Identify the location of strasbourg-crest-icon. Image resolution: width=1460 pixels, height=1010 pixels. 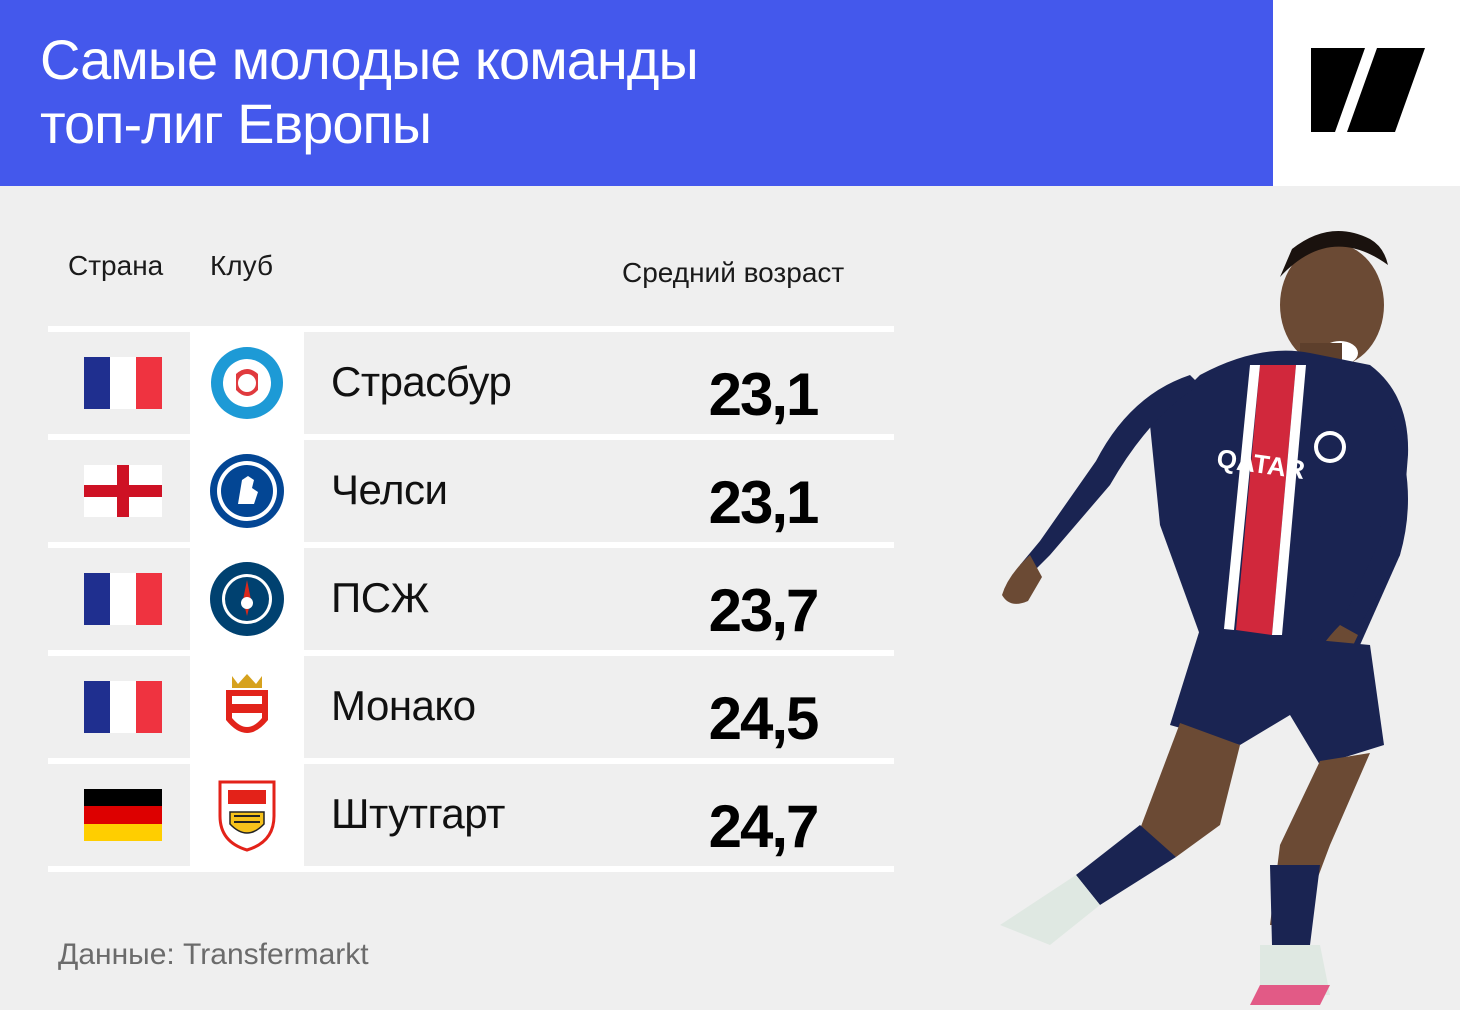
(247, 383).